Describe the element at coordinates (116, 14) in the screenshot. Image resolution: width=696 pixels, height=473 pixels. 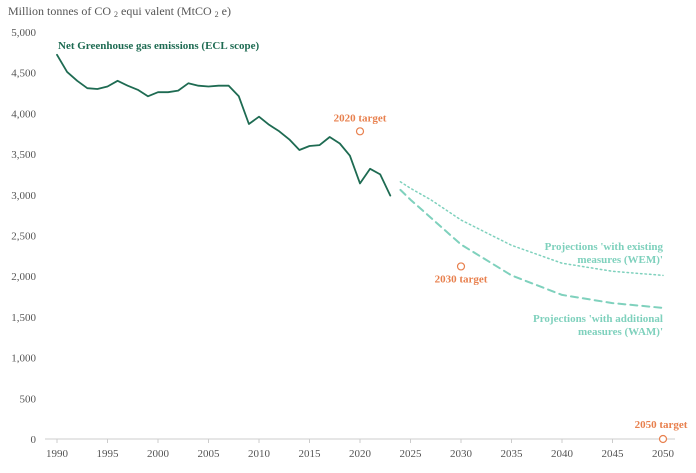
I see `y-axis-title-sub1: 2` at that location.